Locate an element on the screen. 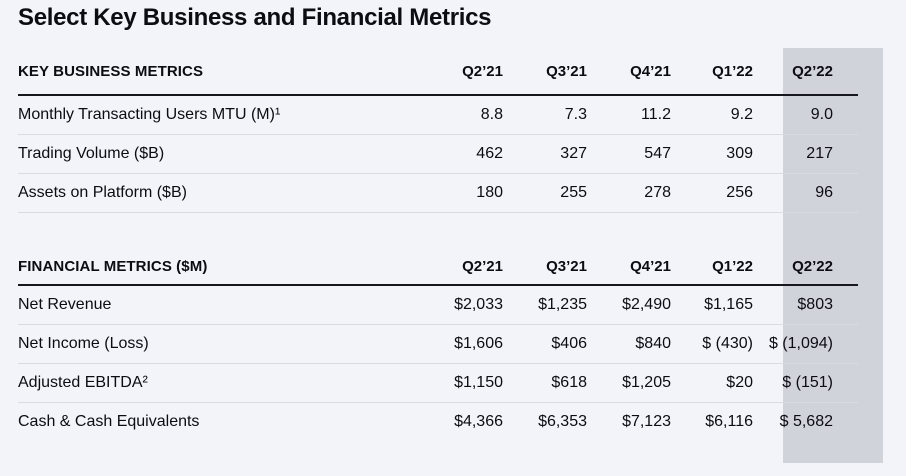  table-row: Net Revenue $2,033 $1,235 $2,490 $1,165 $803 is located at coordinates (438, 305).